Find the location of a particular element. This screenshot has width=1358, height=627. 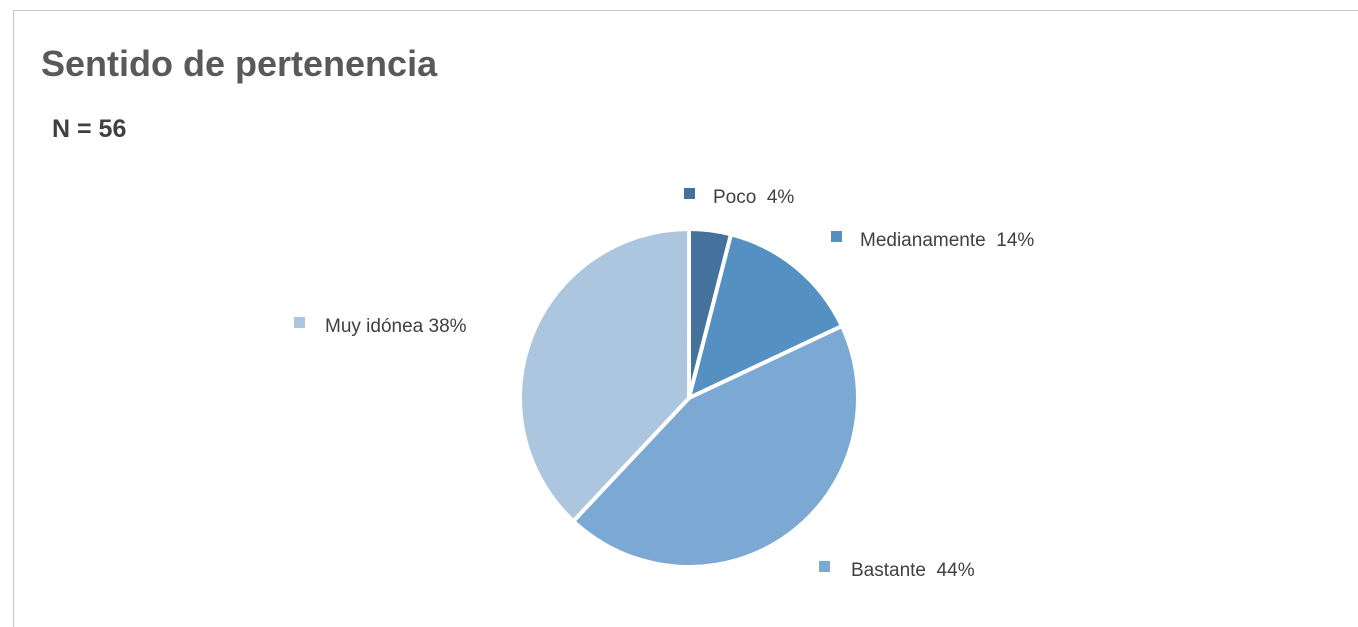

slice-data-label: Medianamente 14% is located at coordinates (947, 240).